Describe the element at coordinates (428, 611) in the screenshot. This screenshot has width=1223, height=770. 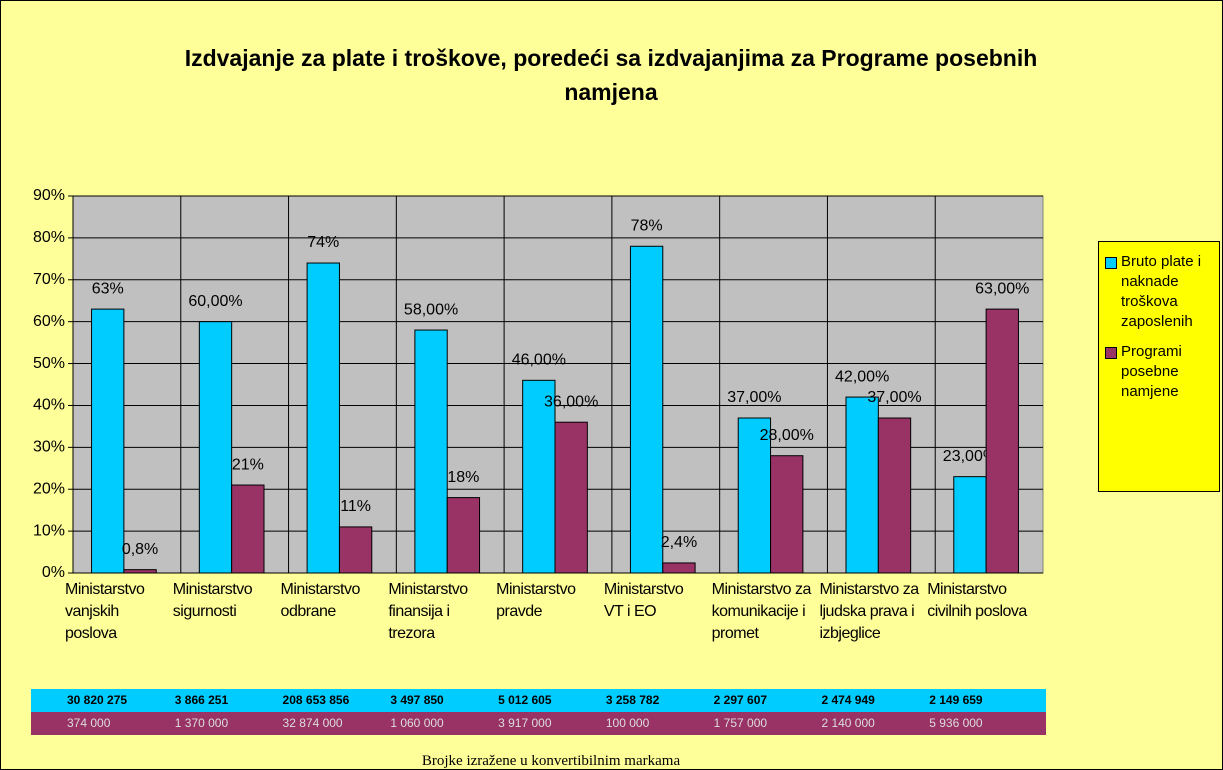
I see `x-tick-label: Ministarstvo finansija i trezora` at that location.